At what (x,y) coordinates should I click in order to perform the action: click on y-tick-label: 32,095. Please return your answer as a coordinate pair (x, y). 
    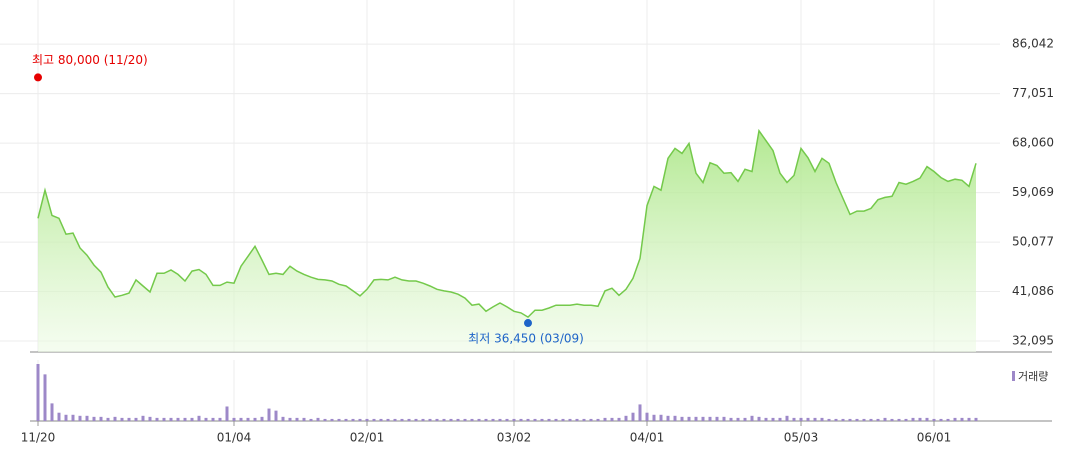
    Looking at the image, I should click on (1033, 341).